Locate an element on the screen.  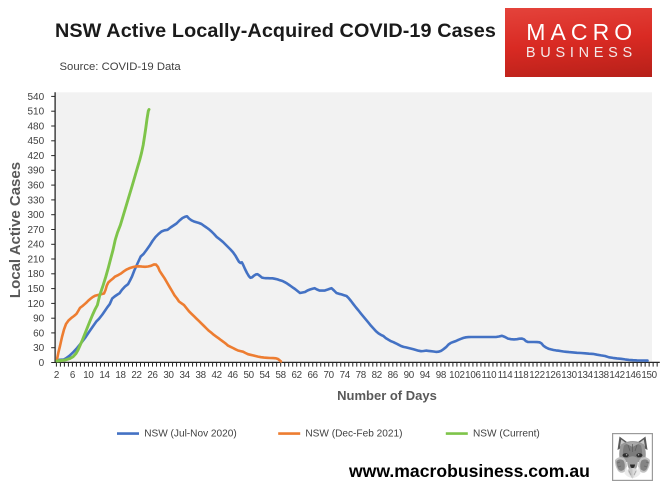
svg-text: NSW (Dec-Feb 2021) is located at coordinates (353, 434).